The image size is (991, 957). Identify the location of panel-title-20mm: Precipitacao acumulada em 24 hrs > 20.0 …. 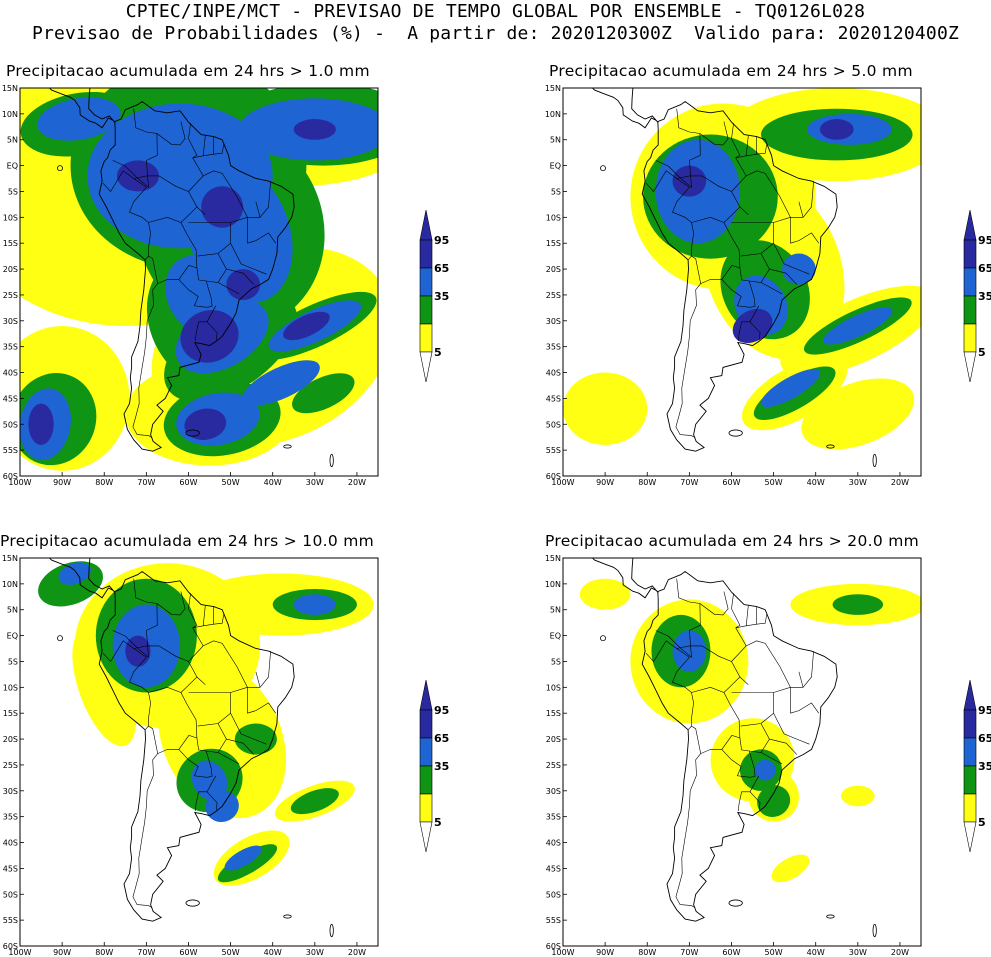
(732, 541).